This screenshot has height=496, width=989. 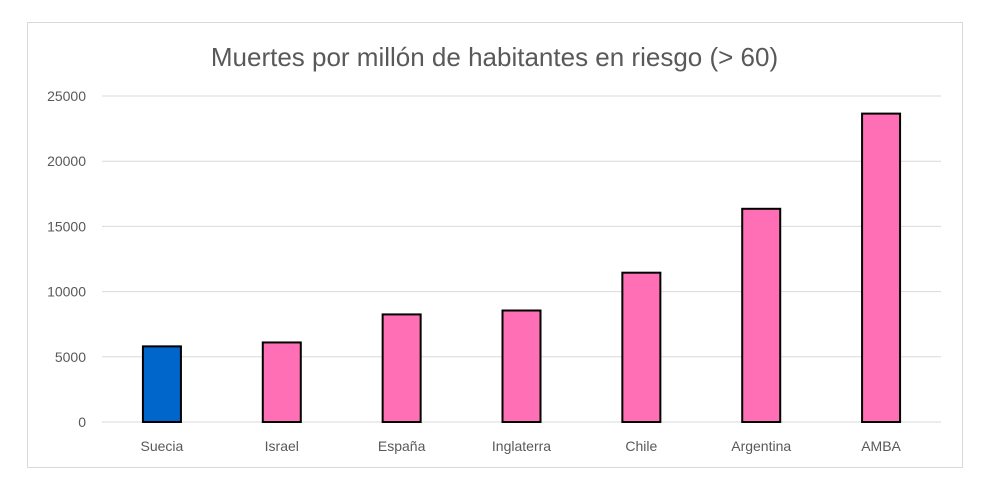 I want to click on bar-chile, so click(x=641, y=347).